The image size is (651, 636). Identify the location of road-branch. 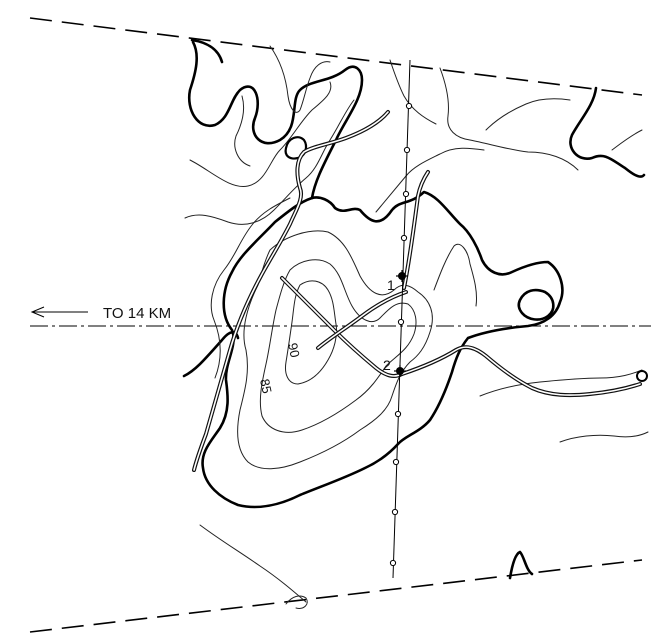
(362, 320).